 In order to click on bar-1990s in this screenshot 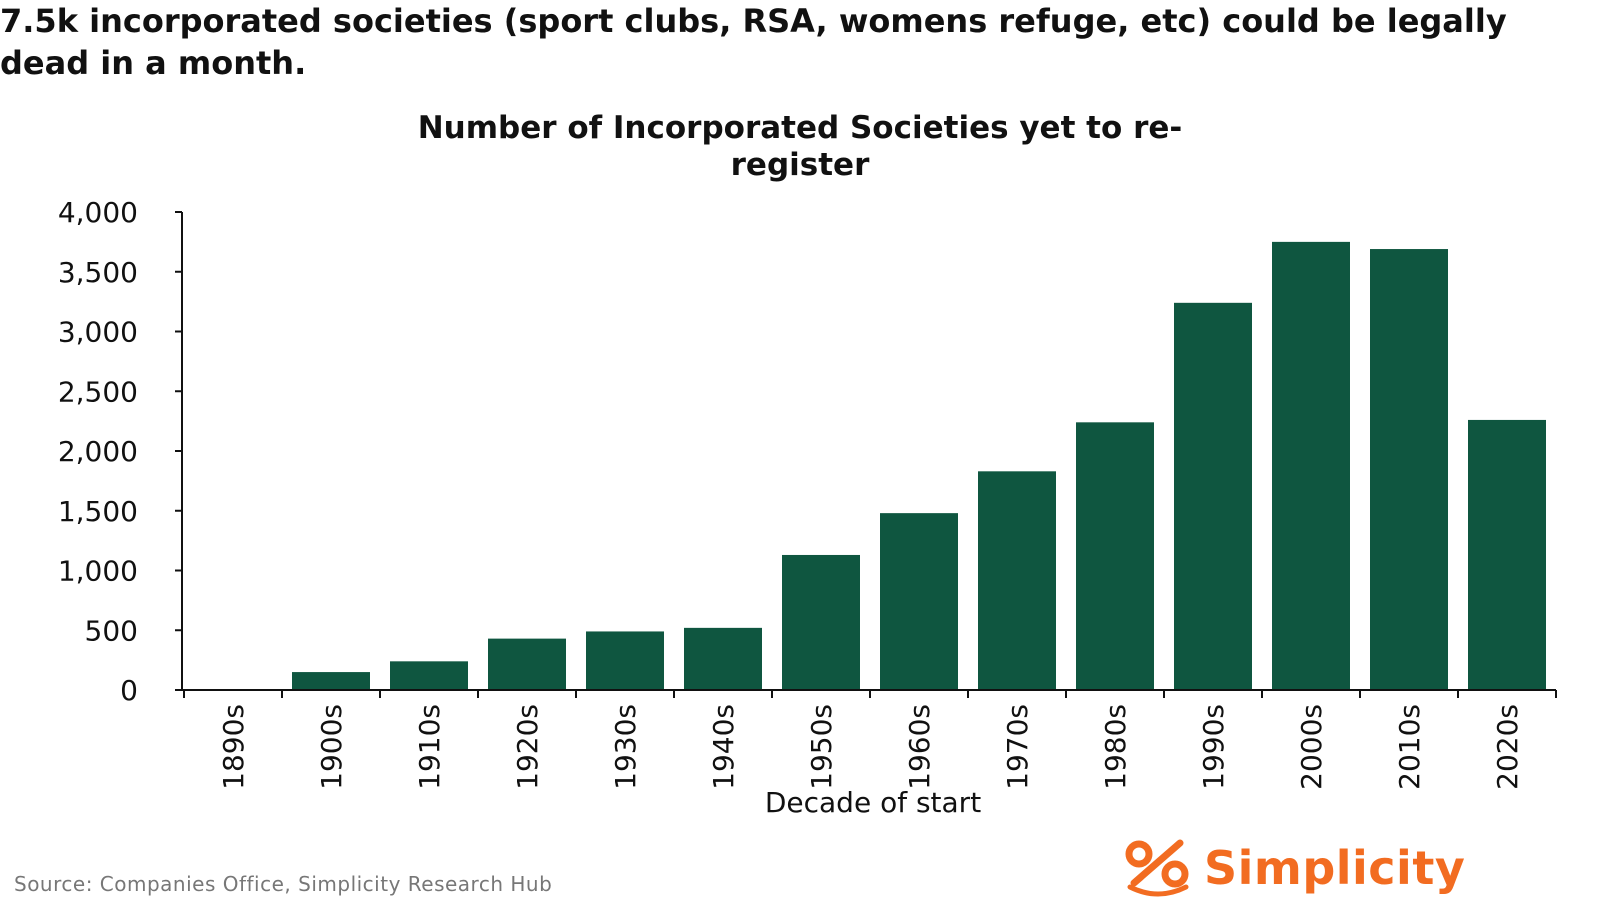, I will do `click(1213, 496)`.